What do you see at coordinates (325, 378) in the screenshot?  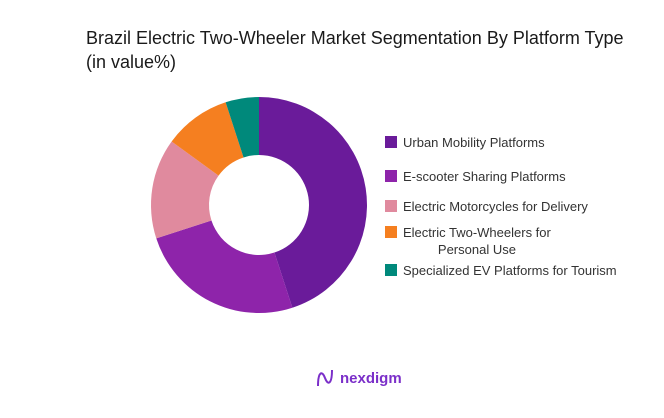 I see `logo-icon` at bounding box center [325, 378].